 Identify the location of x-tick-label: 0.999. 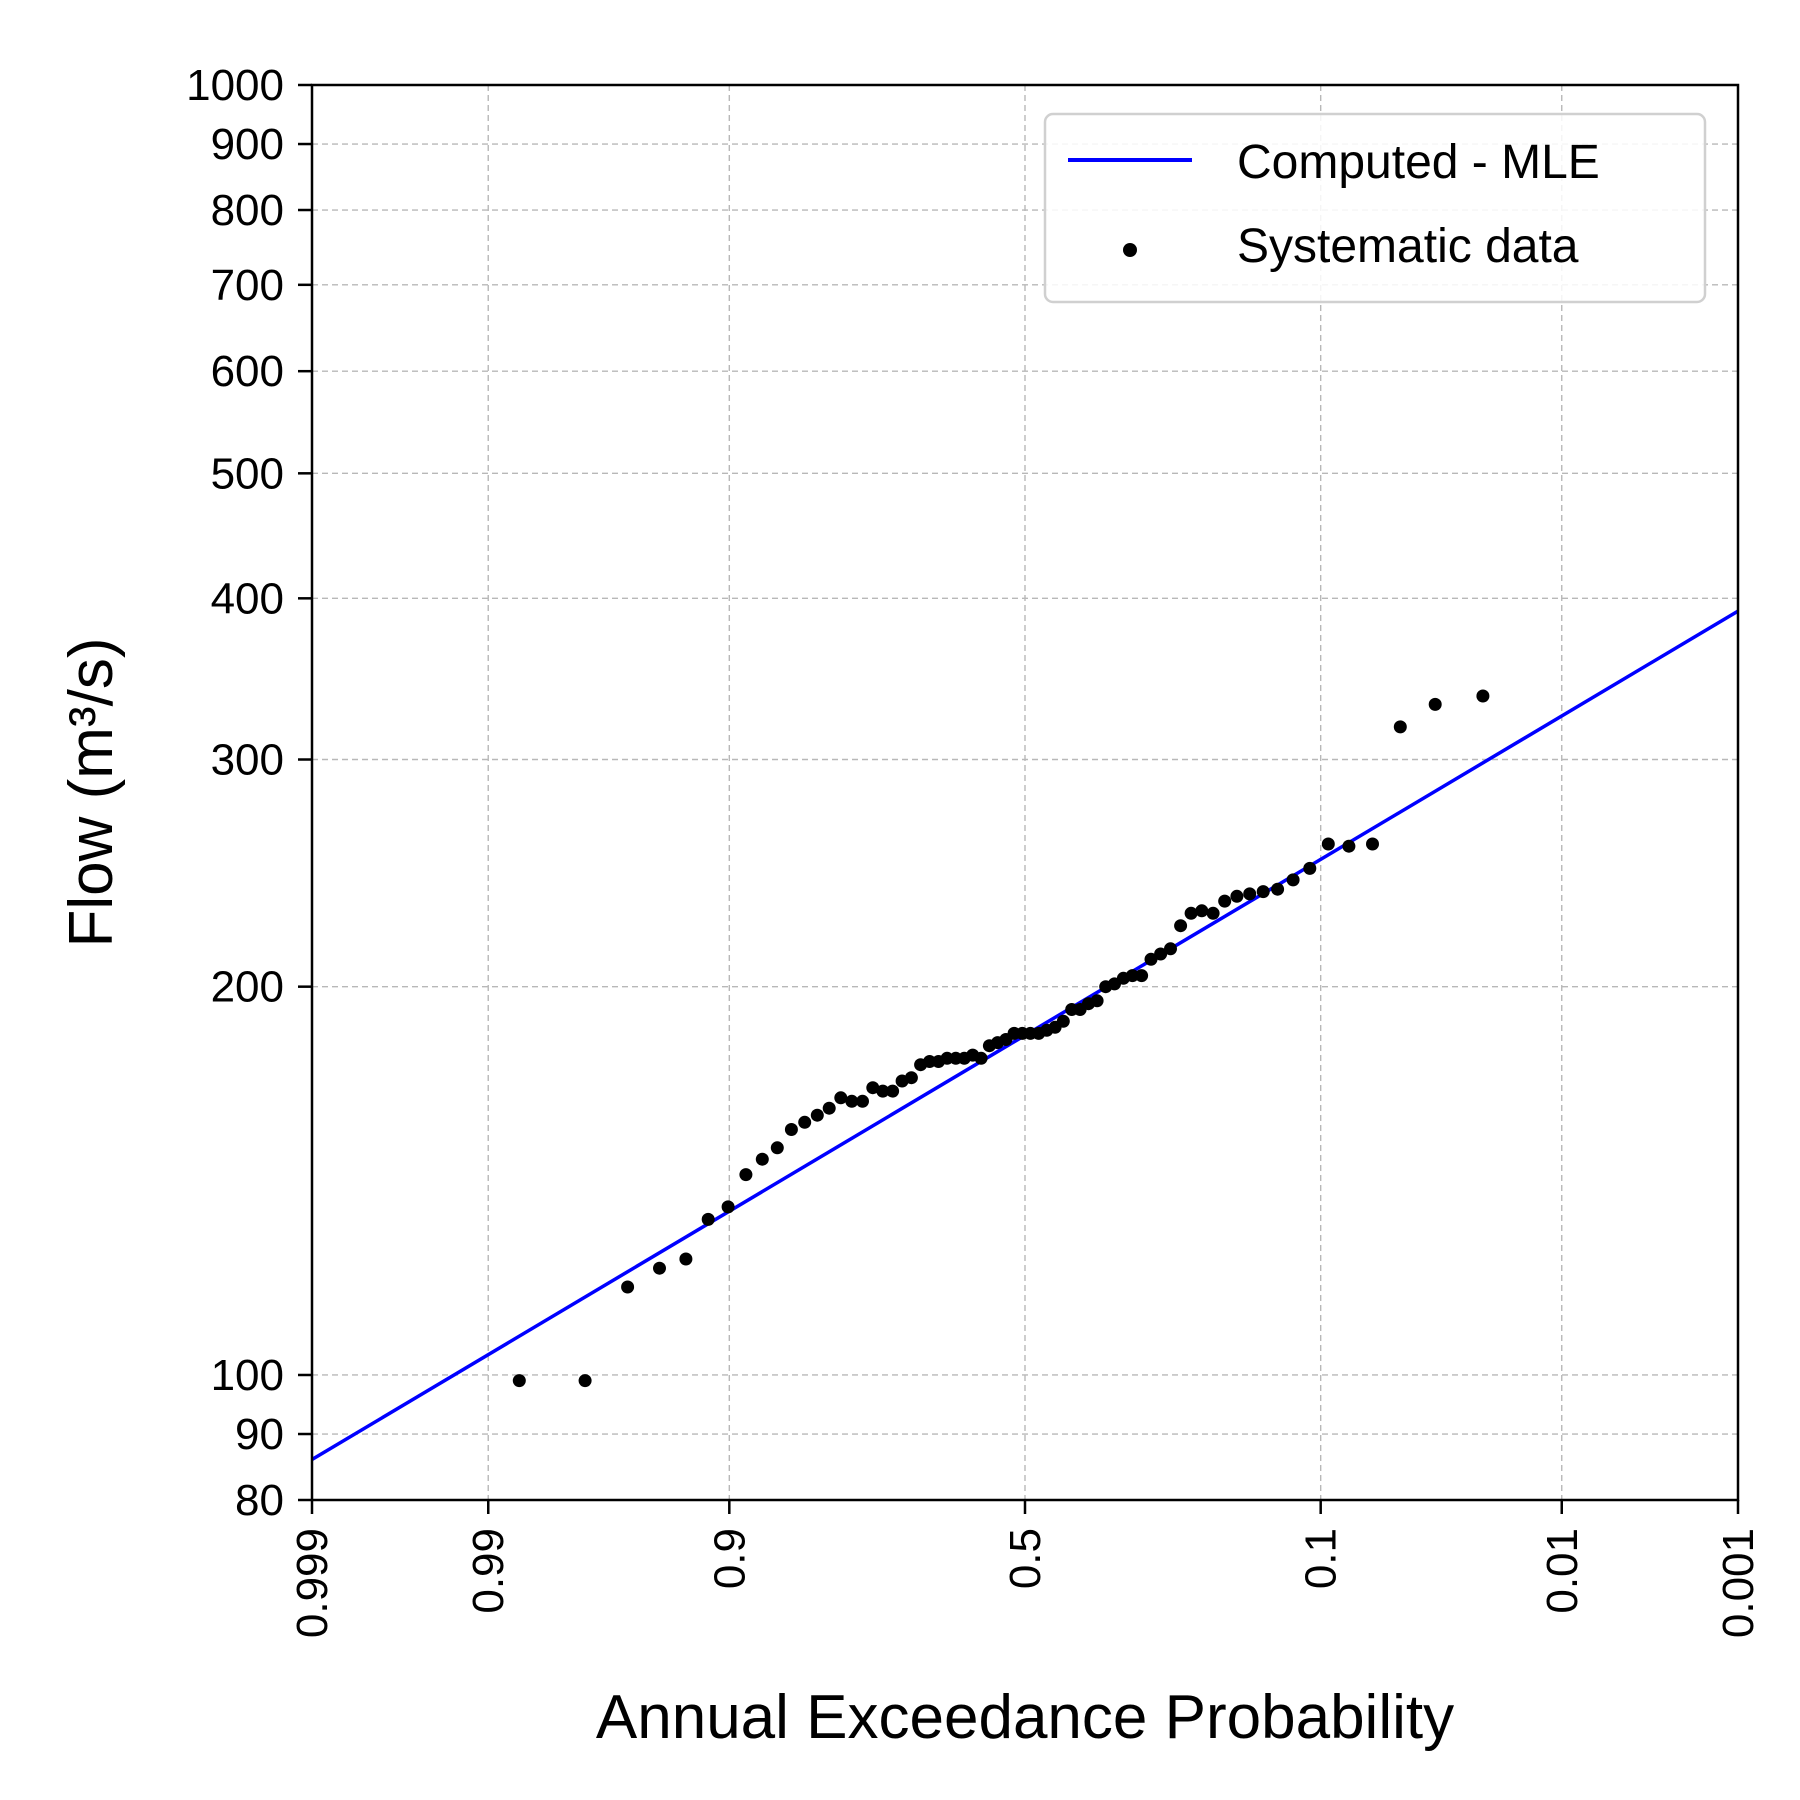
(312, 1583).